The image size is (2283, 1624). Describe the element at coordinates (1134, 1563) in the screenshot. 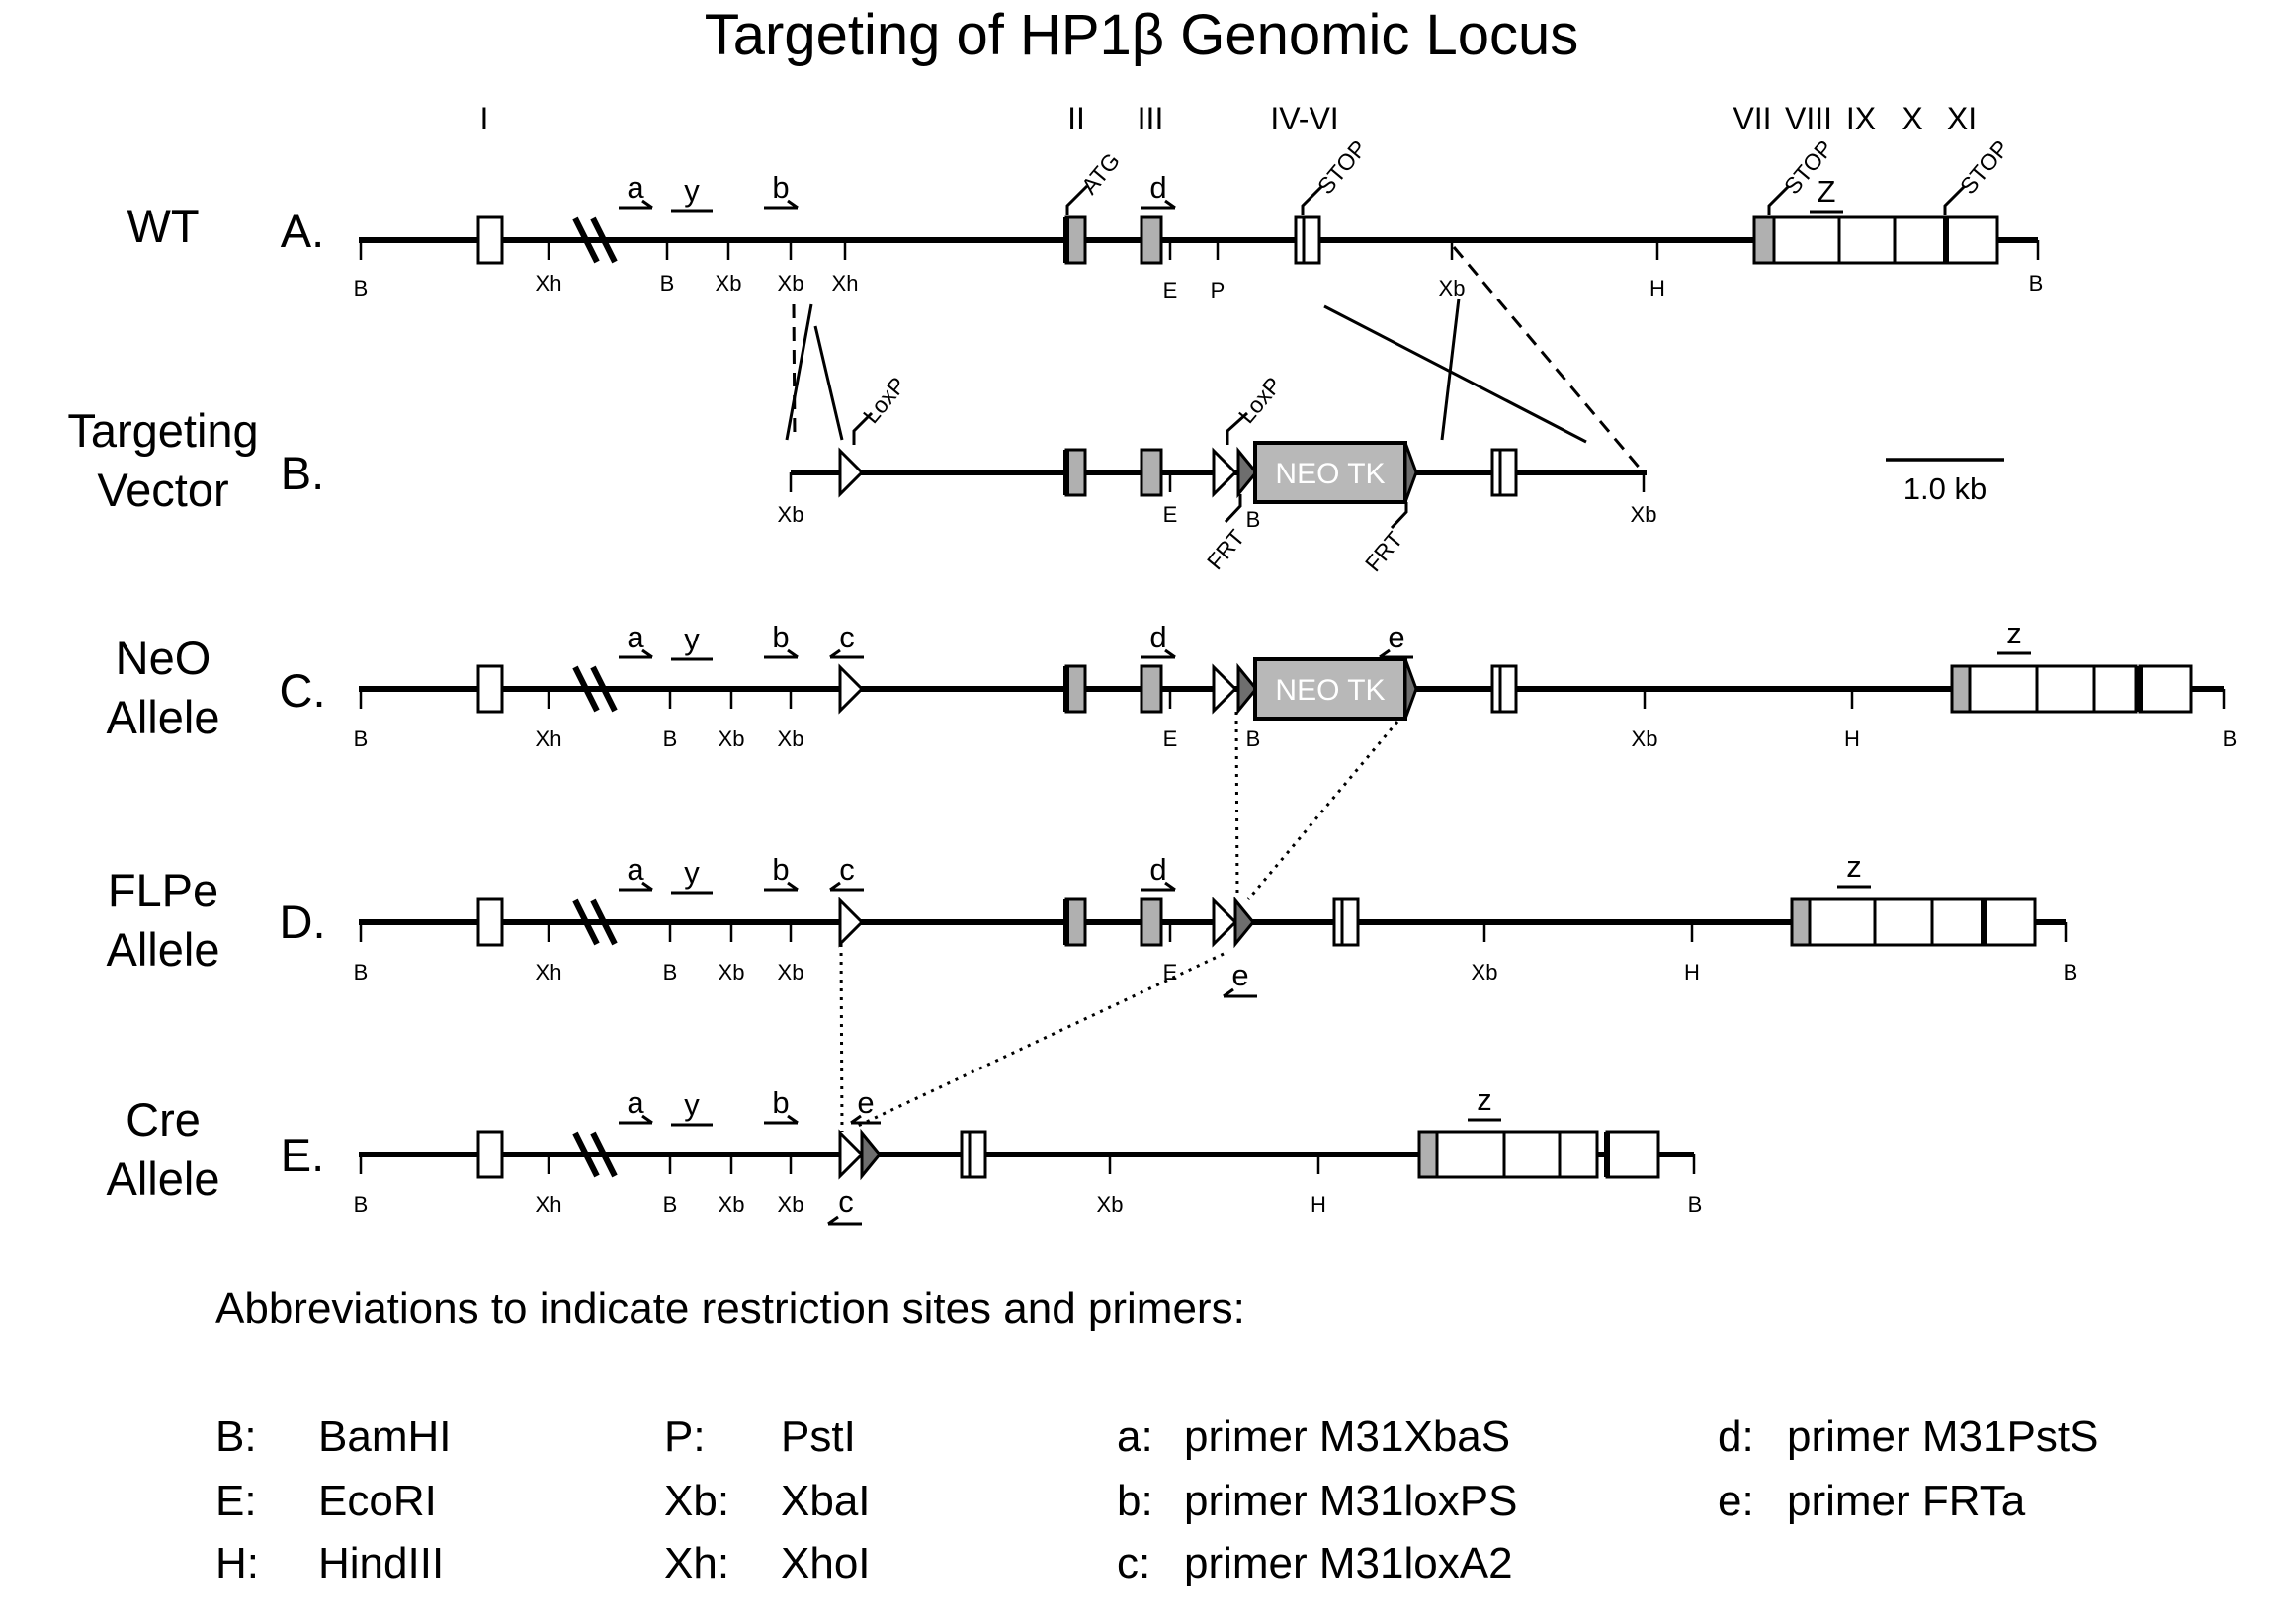

I see `legend-key: c:` at that location.